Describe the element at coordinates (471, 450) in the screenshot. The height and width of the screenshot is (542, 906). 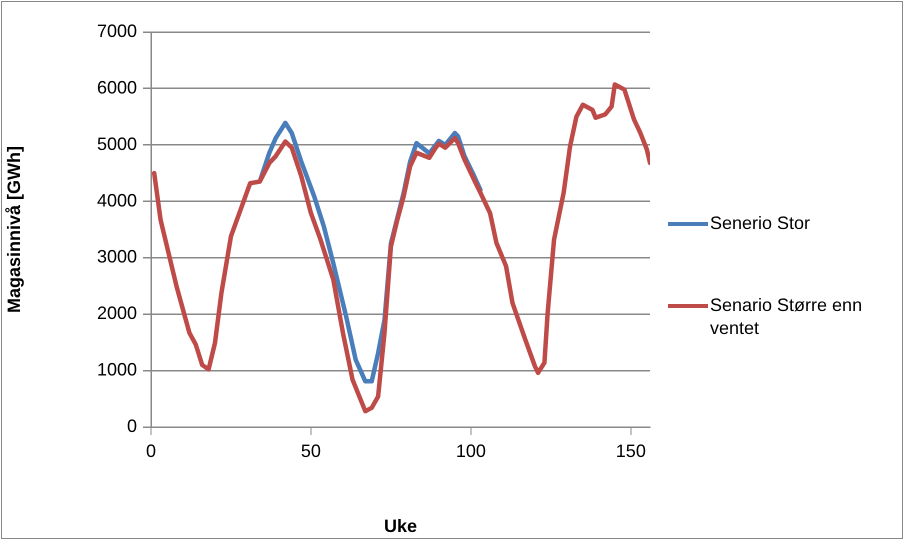
I see `x-tick-label: 100` at that location.